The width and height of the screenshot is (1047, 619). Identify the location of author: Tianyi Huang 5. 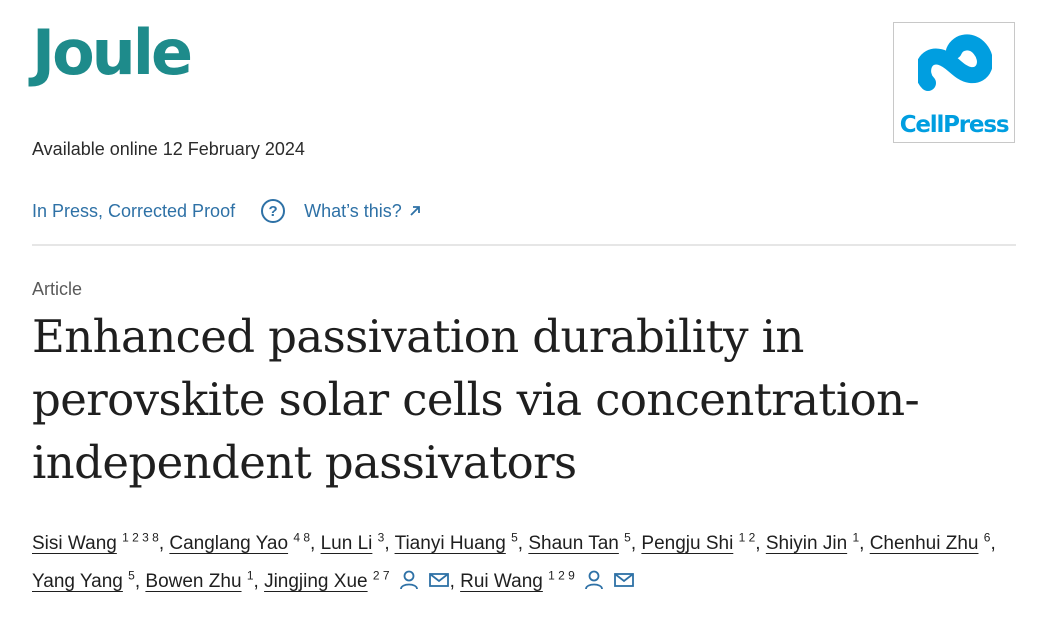
(456, 542).